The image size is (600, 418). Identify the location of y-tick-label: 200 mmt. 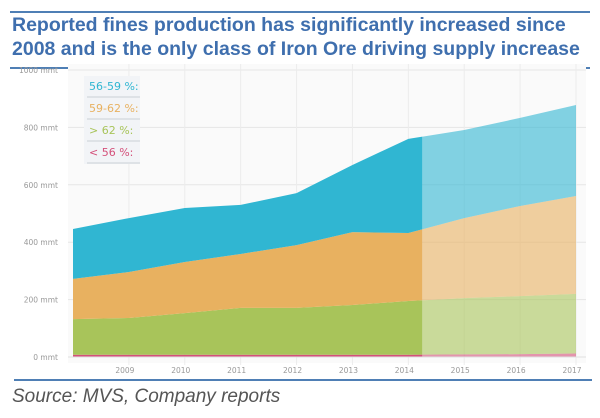
(41, 300).